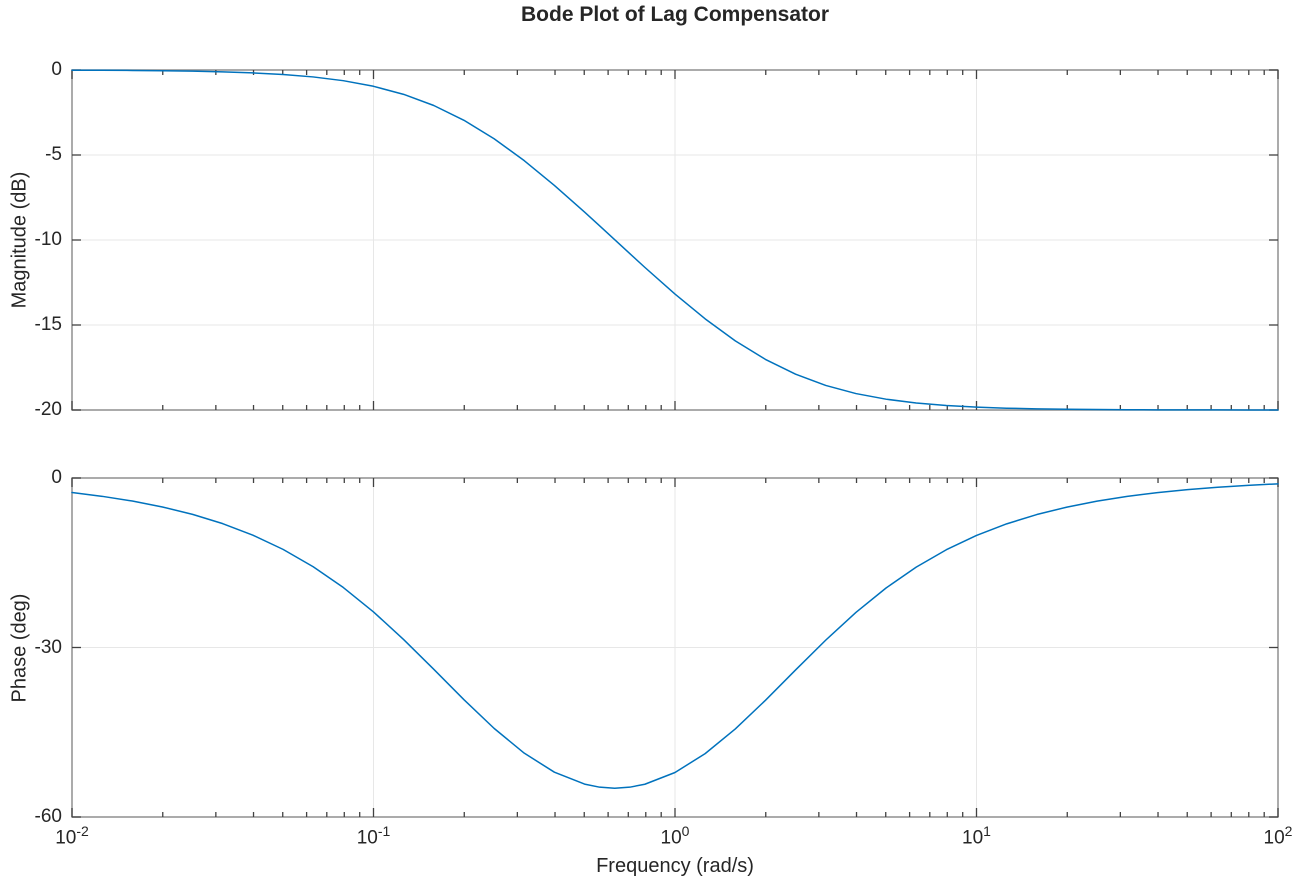  Describe the element at coordinates (53, 154) in the screenshot. I see `magnitude-y-tick-label: -5` at that location.